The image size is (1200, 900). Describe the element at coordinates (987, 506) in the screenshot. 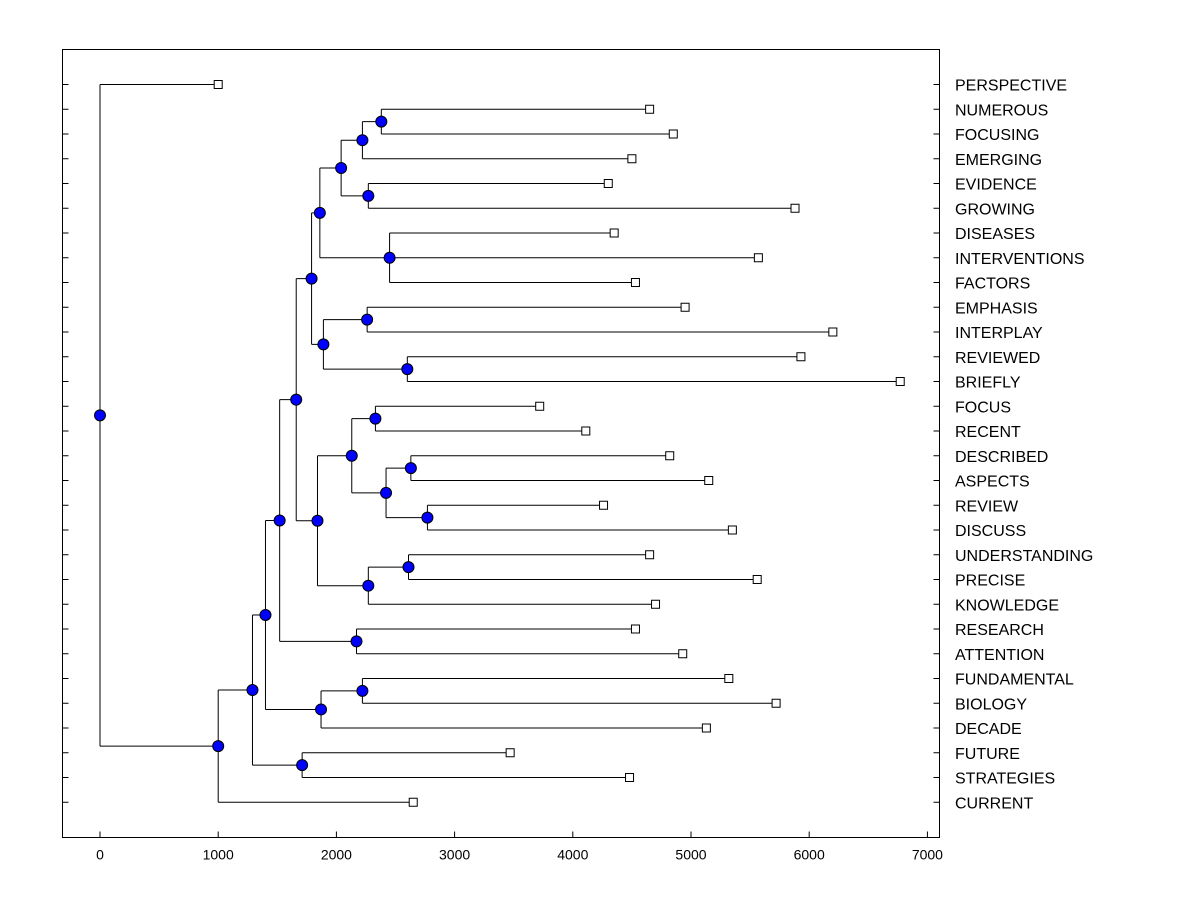

I see `leaf-label: REVIEW` at that location.